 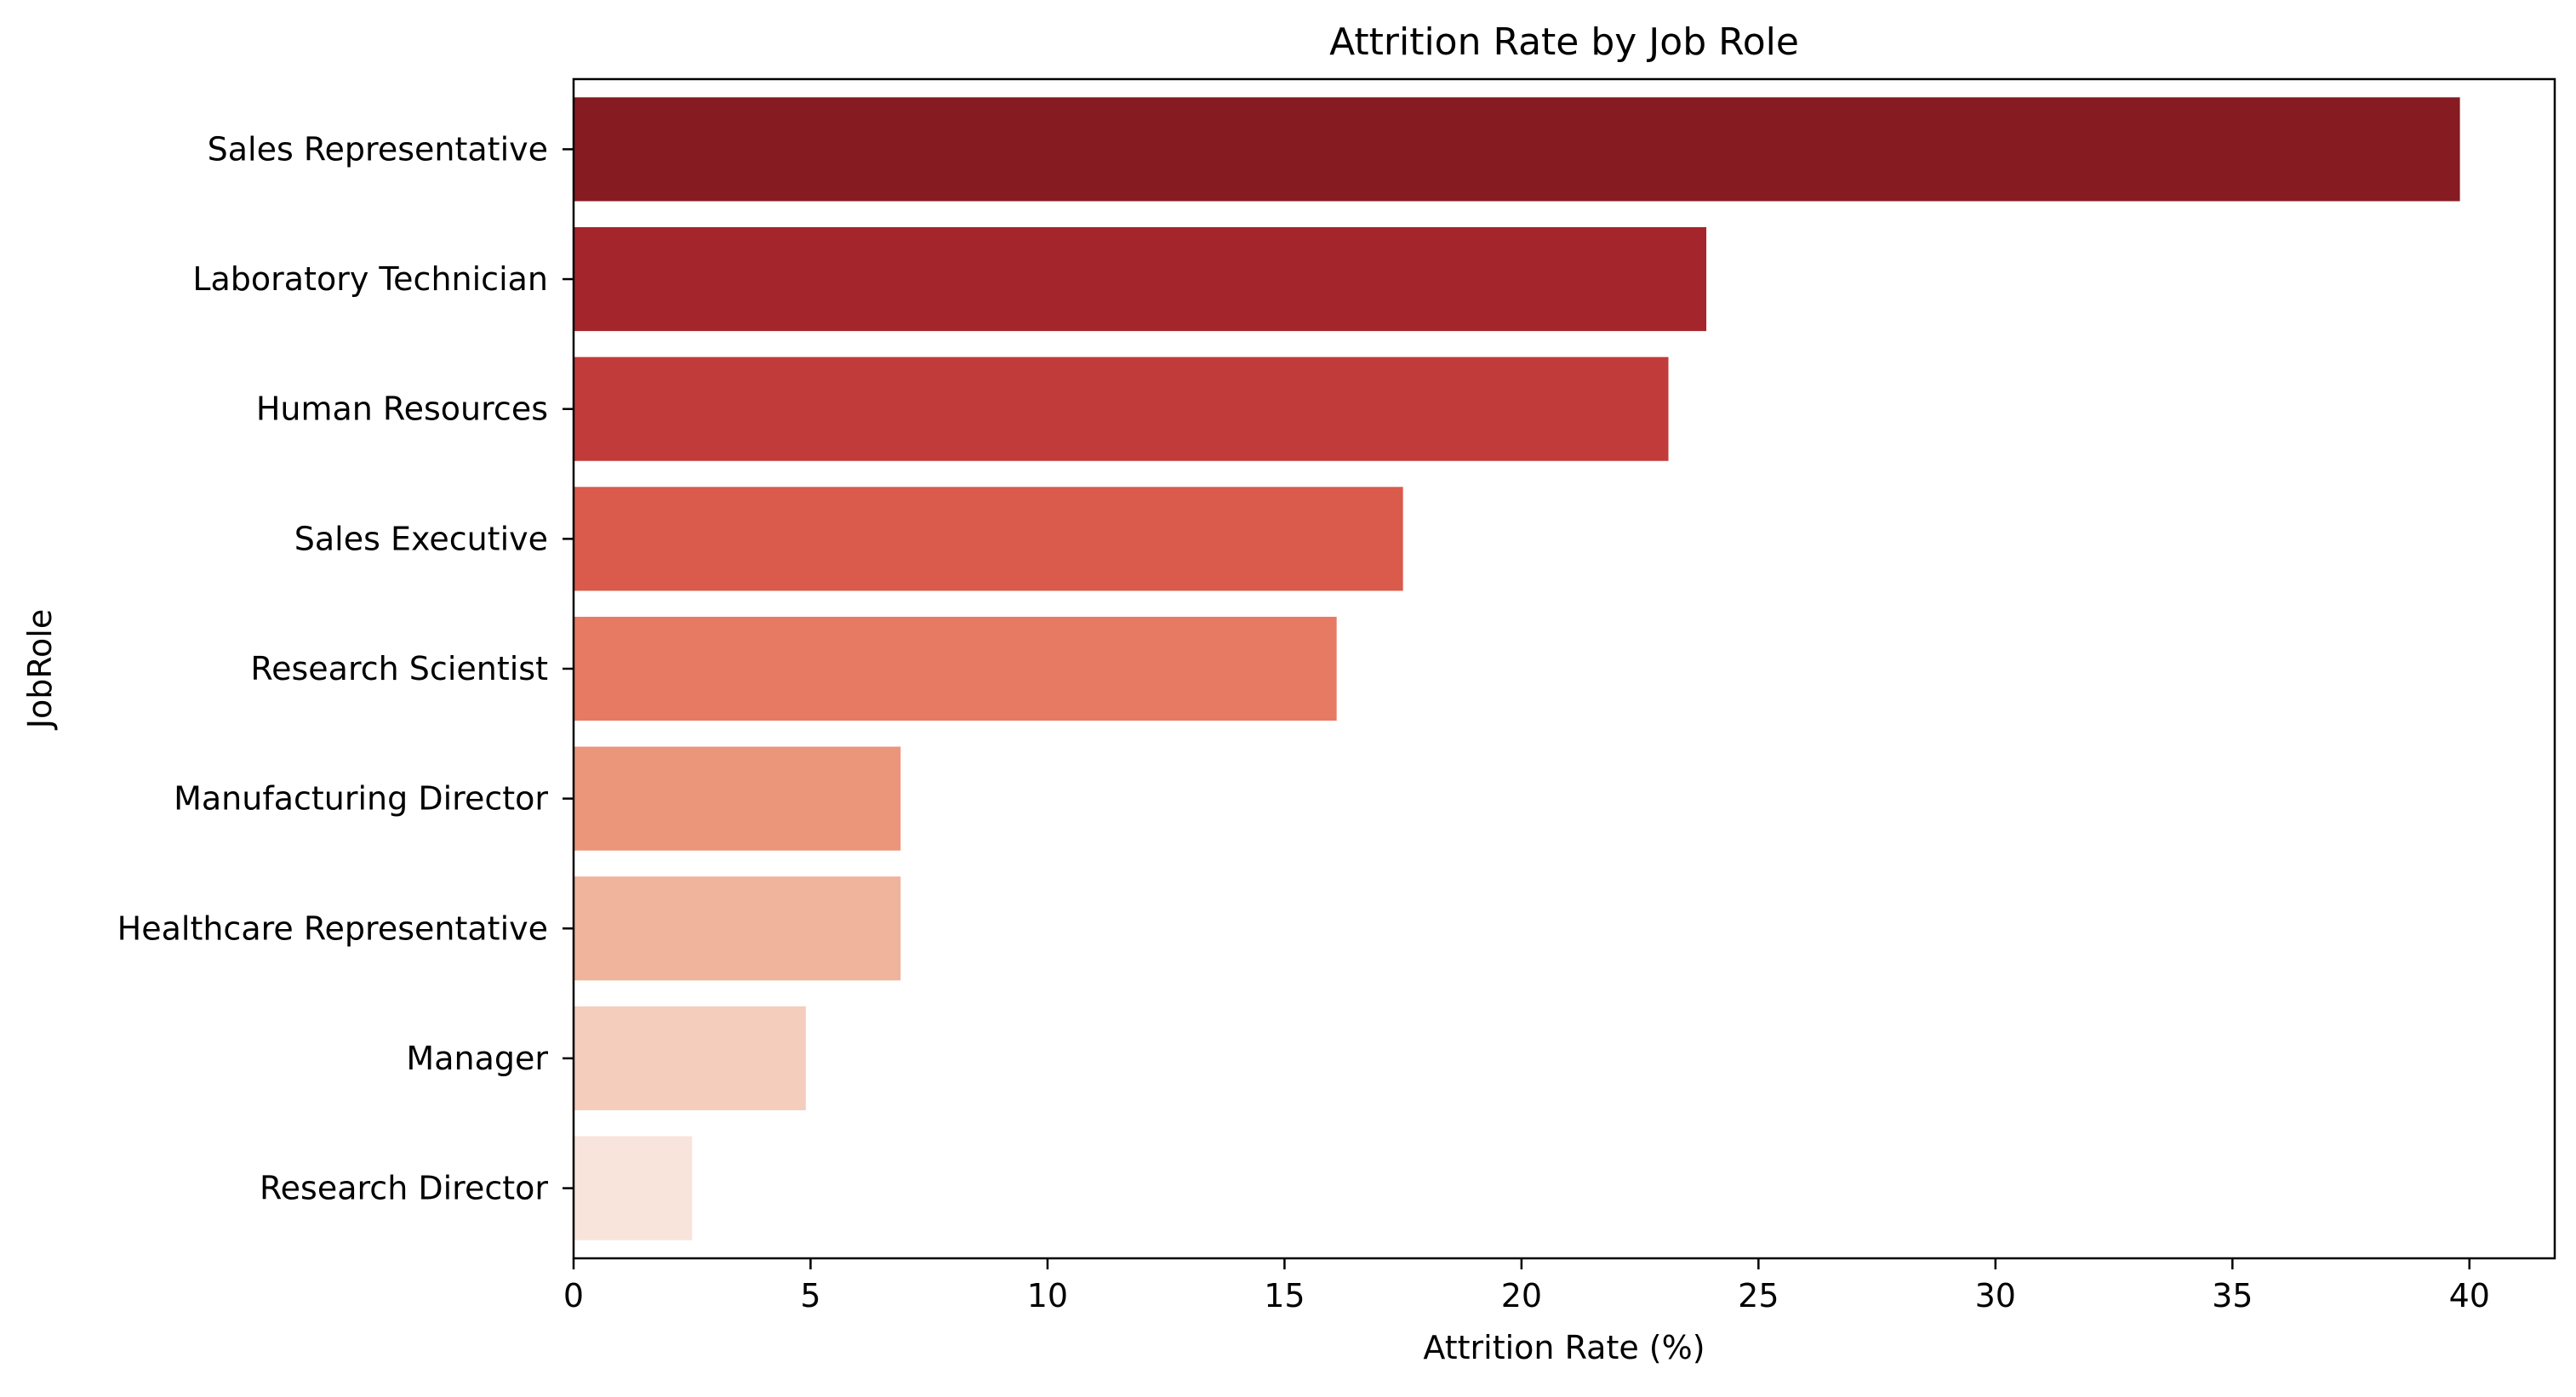 What do you see at coordinates (1758, 1295) in the screenshot?
I see `x-tick-label-5: 25` at bounding box center [1758, 1295].